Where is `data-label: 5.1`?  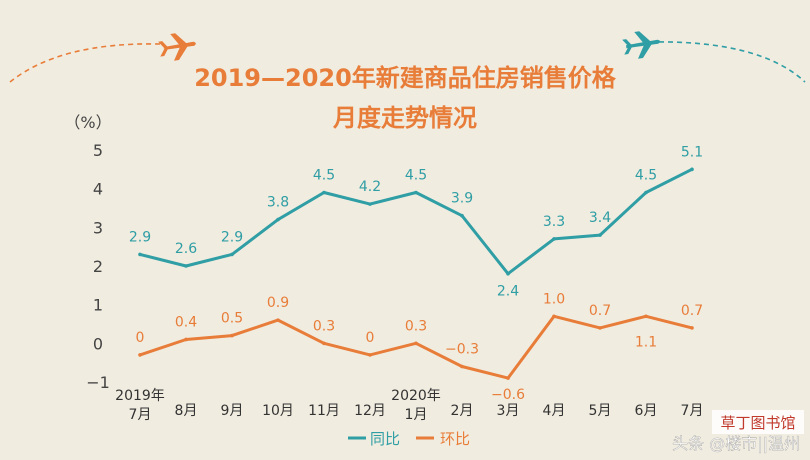 data-label: 5.1 is located at coordinates (692, 152).